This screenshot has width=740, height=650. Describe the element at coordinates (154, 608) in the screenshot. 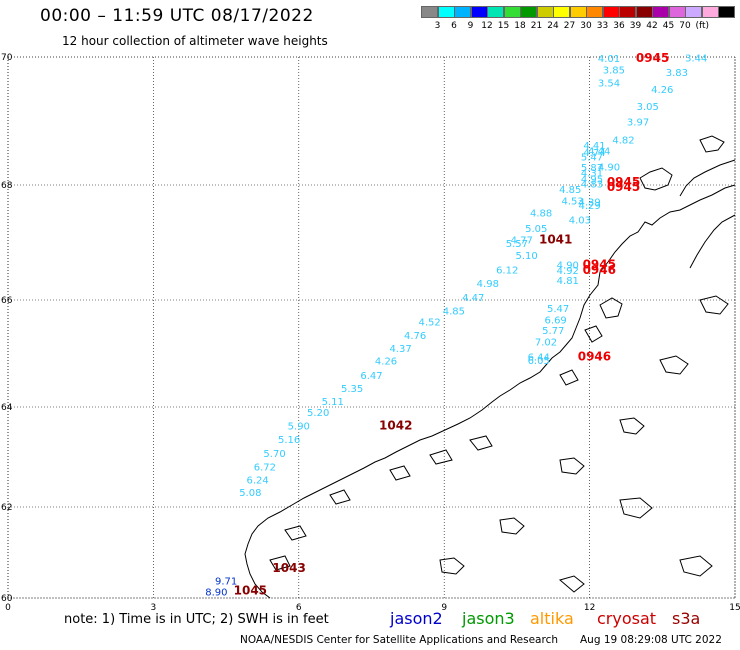

I see `longitude-label: 3` at that location.